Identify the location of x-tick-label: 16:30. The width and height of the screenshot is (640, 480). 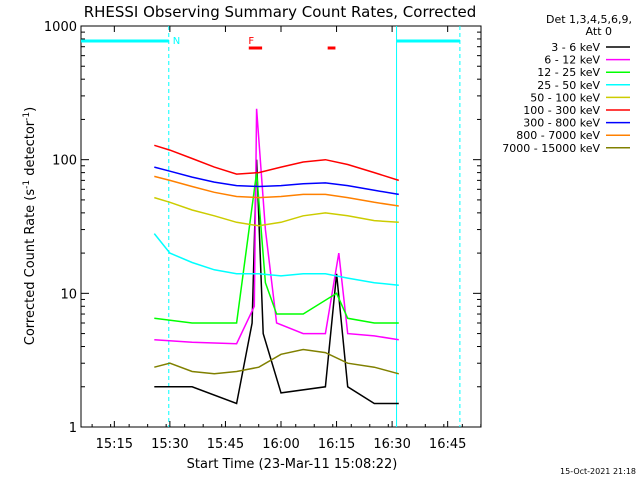
(391, 444).